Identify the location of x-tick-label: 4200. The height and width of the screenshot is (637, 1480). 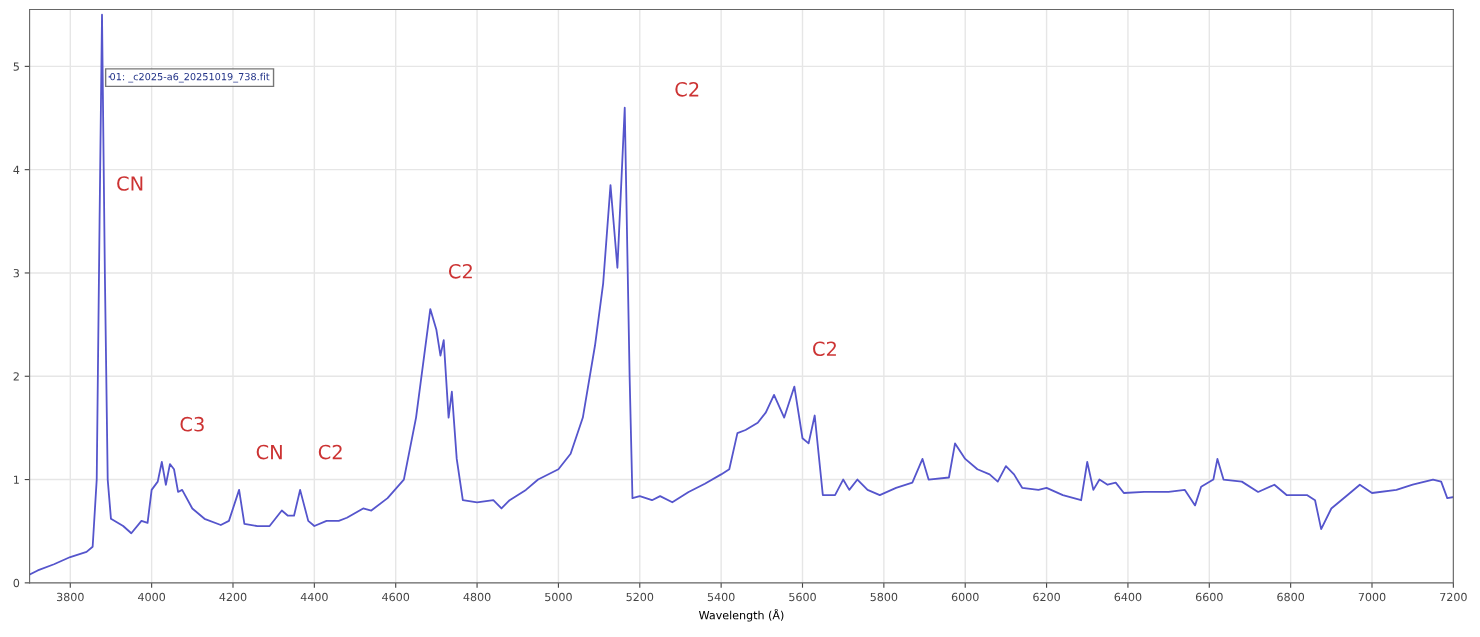
(233, 597).